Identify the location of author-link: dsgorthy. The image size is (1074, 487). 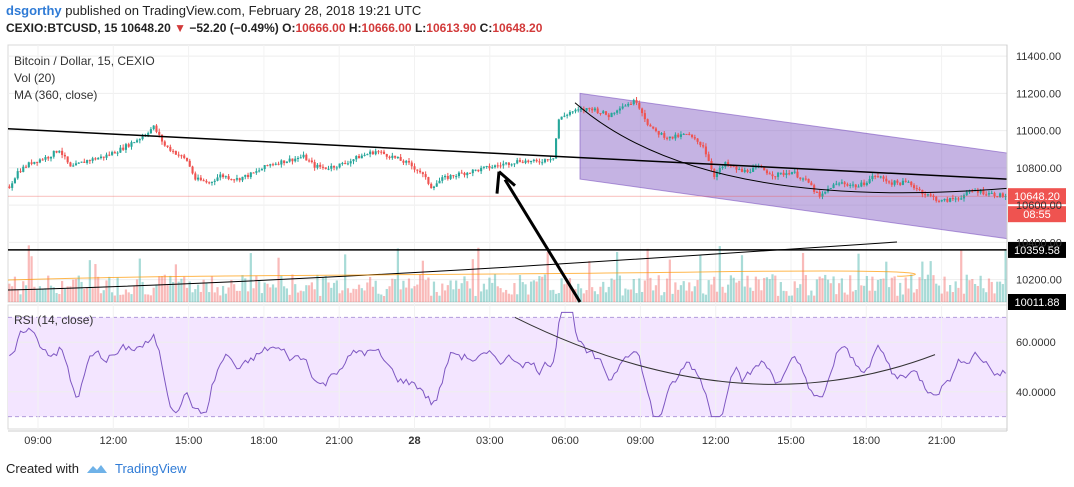
(34, 10).